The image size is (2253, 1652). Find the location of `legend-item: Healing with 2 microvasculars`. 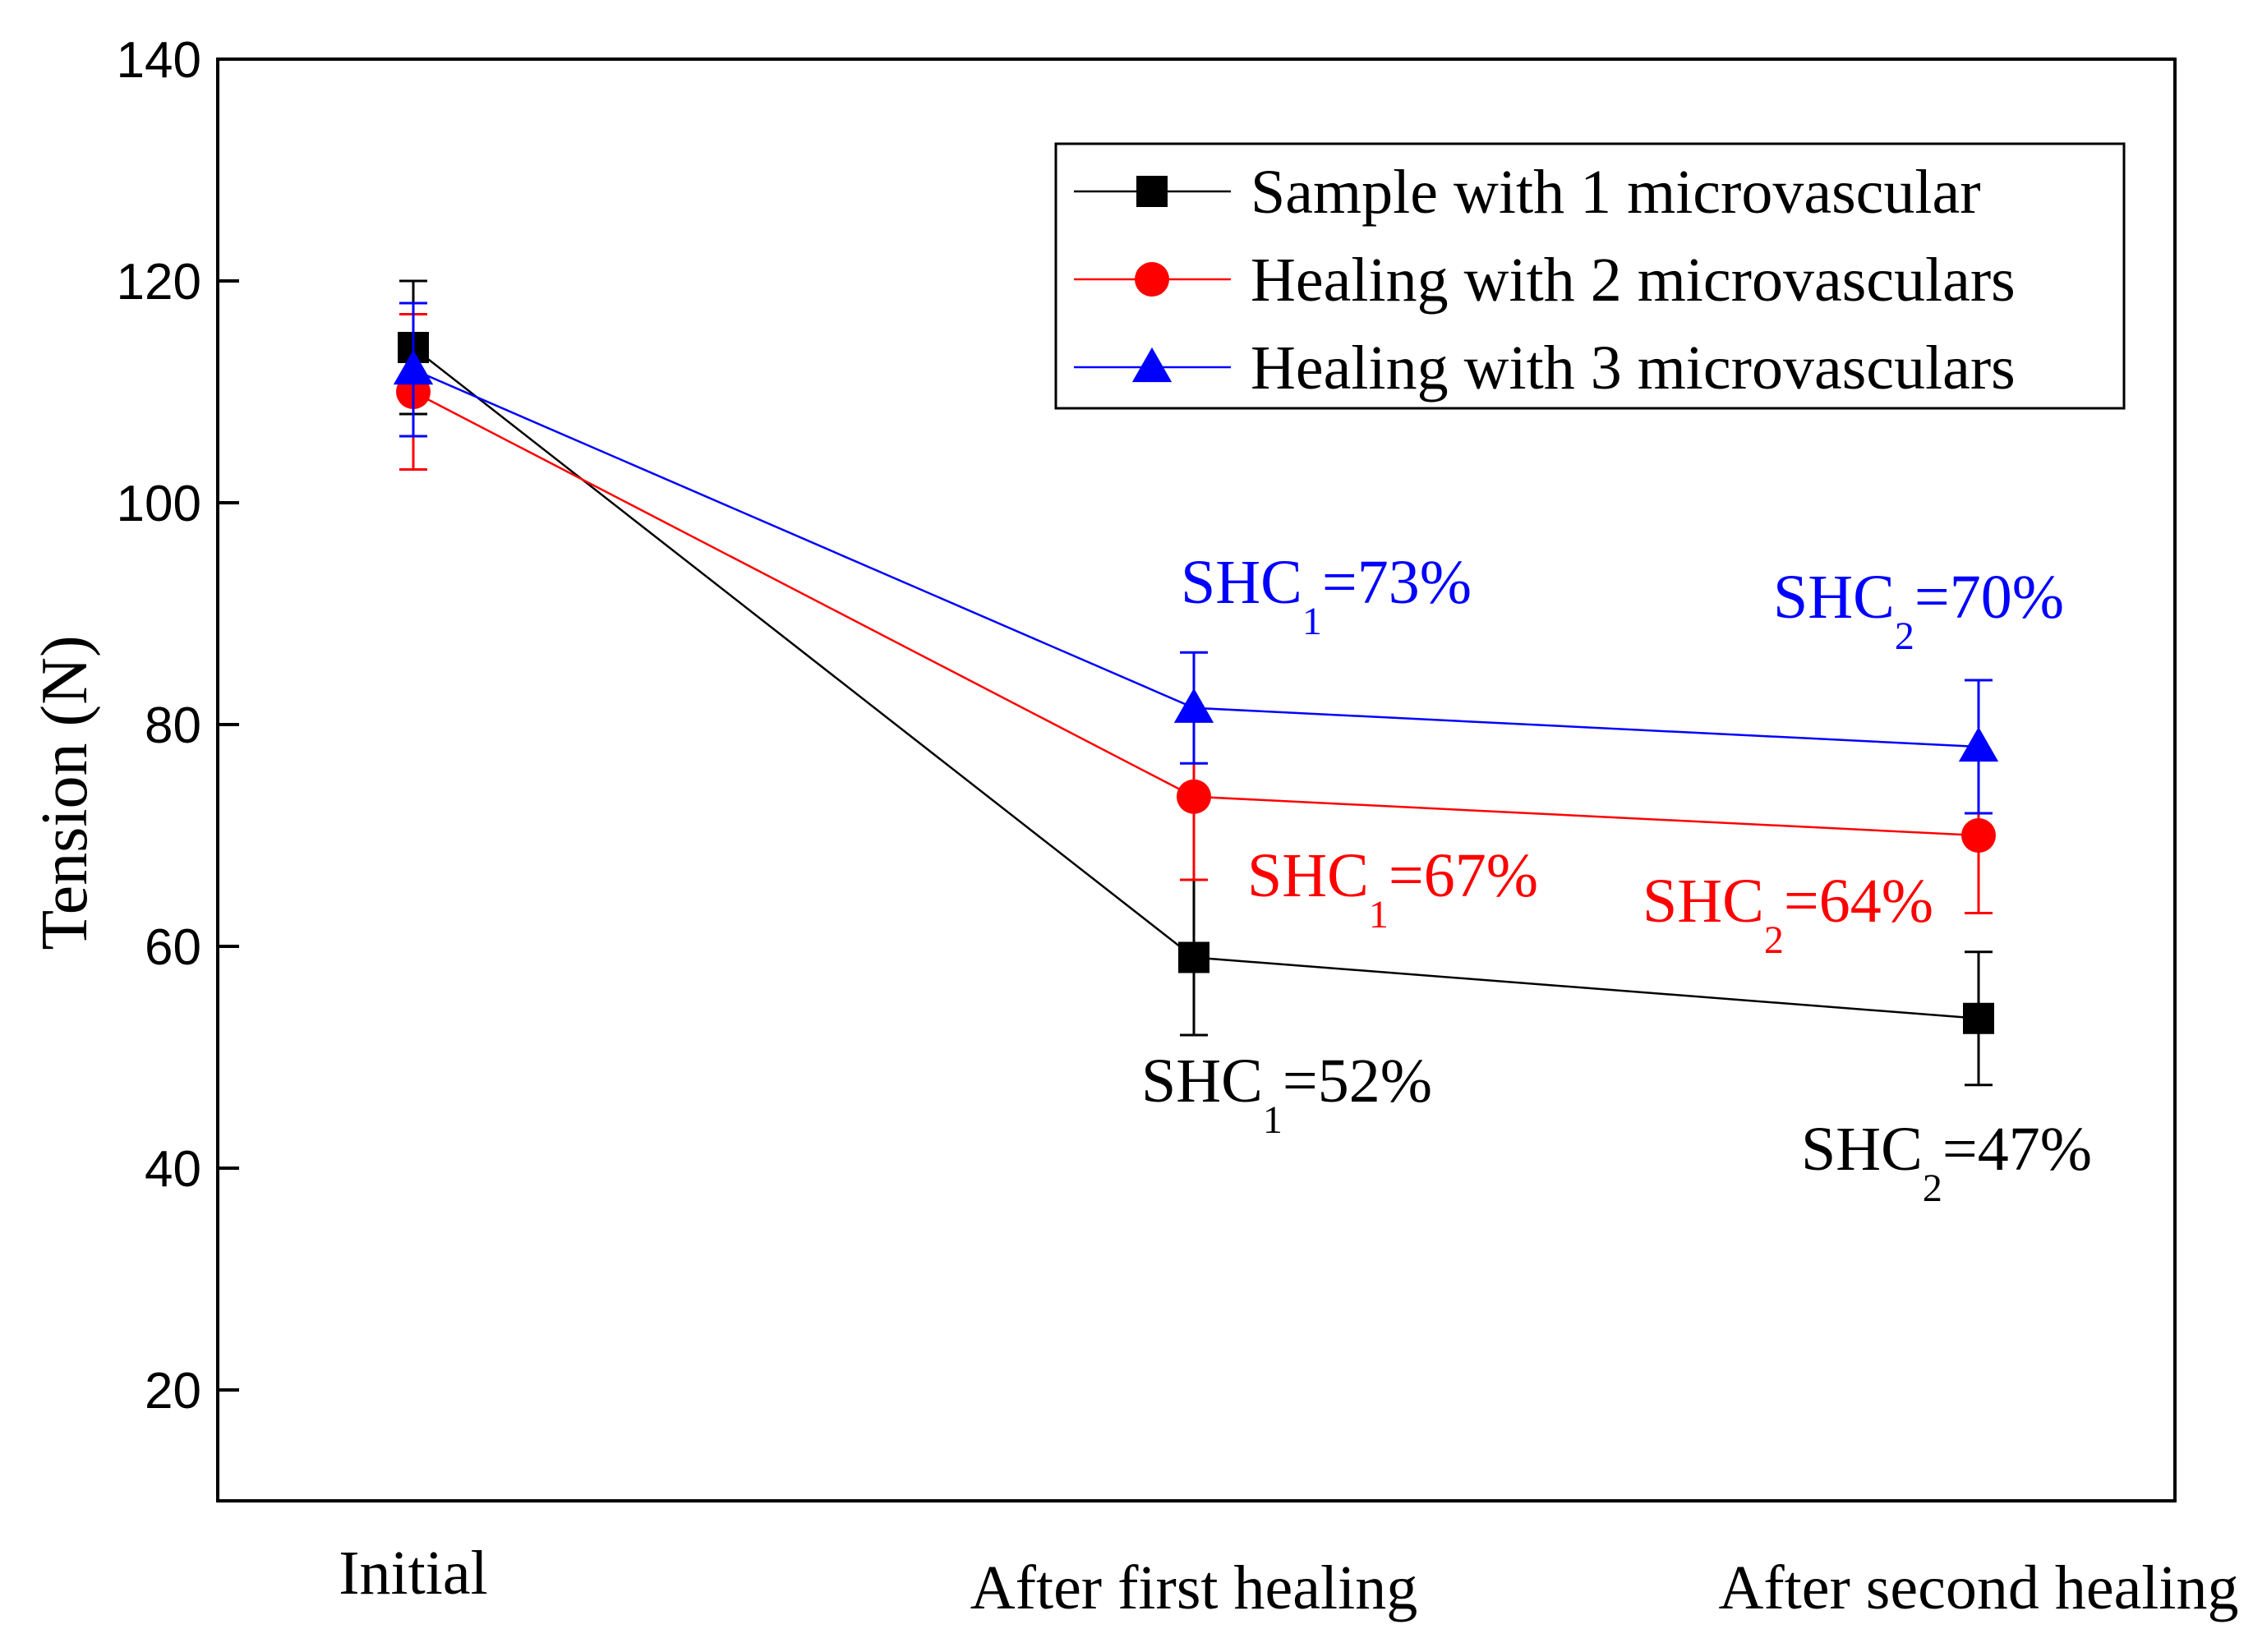

legend-item: Healing with 2 microvasculars is located at coordinates (1545, 280).